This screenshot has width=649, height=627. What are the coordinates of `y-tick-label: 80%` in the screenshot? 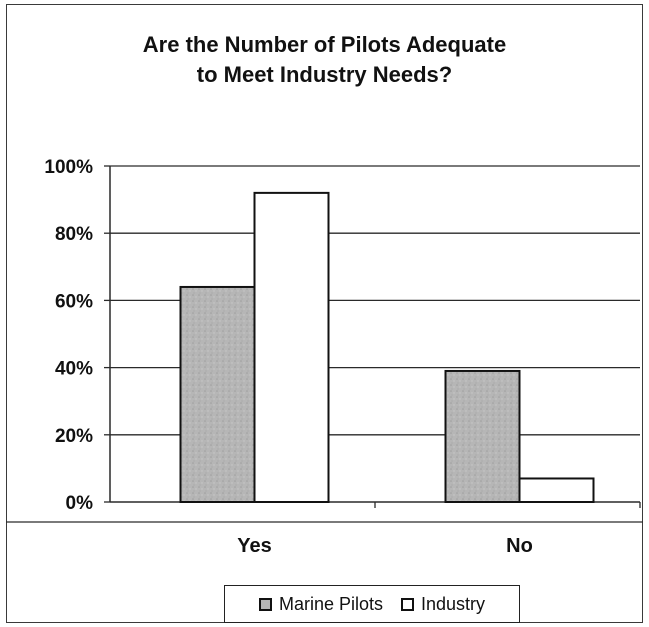 It's located at (74, 234).